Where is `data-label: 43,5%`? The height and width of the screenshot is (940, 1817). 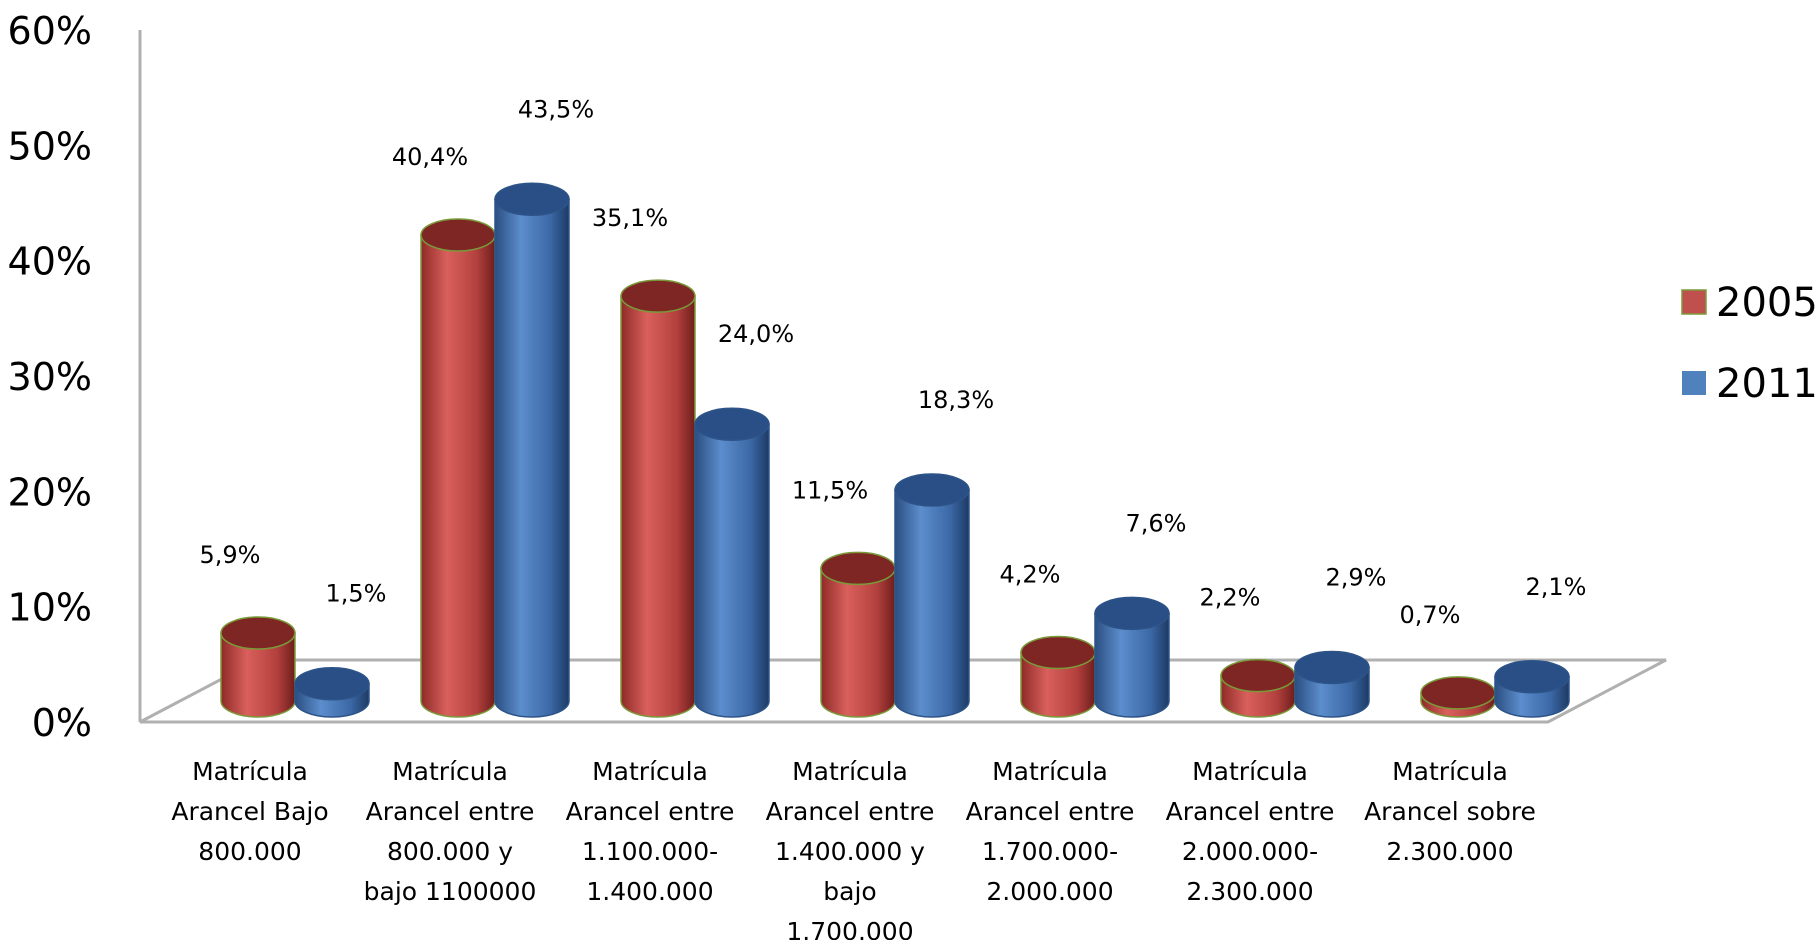
data-label: 43,5% is located at coordinates (556, 109).